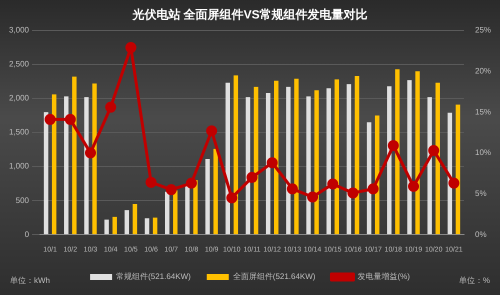  I want to click on y-tick-label: 500, so click(23, 200).